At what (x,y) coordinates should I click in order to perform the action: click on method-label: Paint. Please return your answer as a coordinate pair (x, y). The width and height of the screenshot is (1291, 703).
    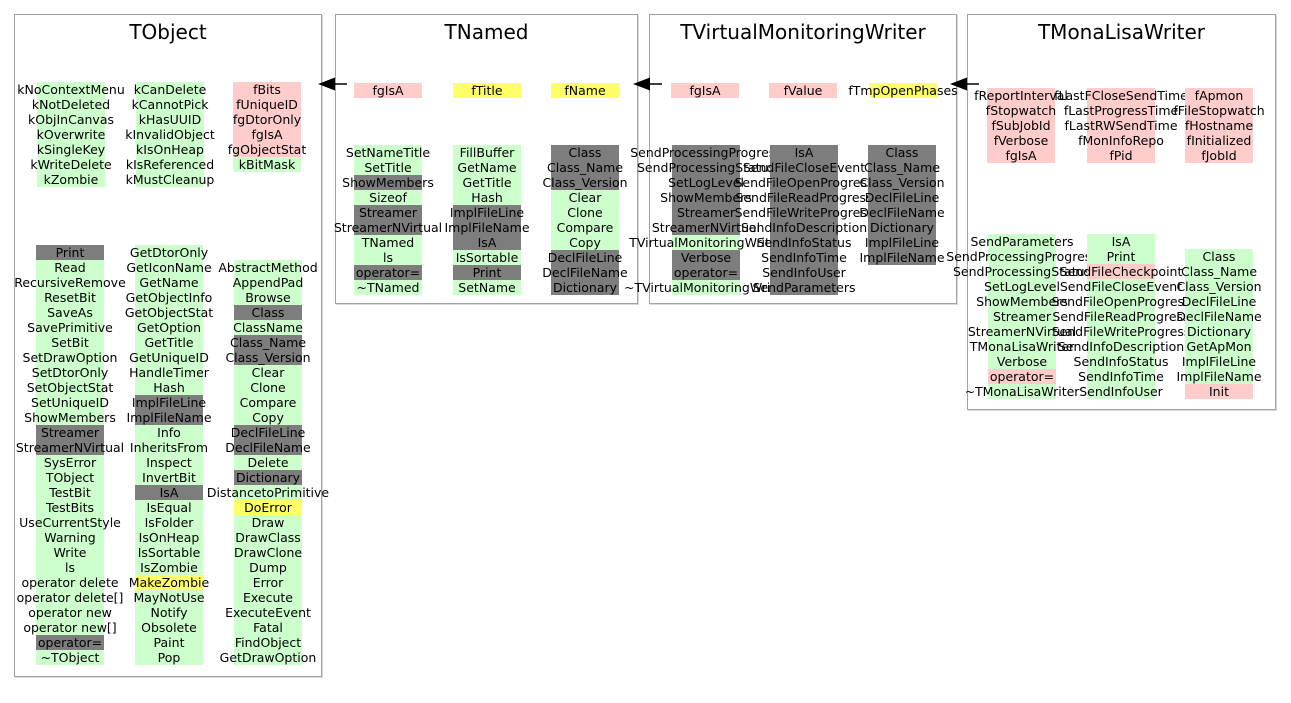
    Looking at the image, I should click on (169, 642).